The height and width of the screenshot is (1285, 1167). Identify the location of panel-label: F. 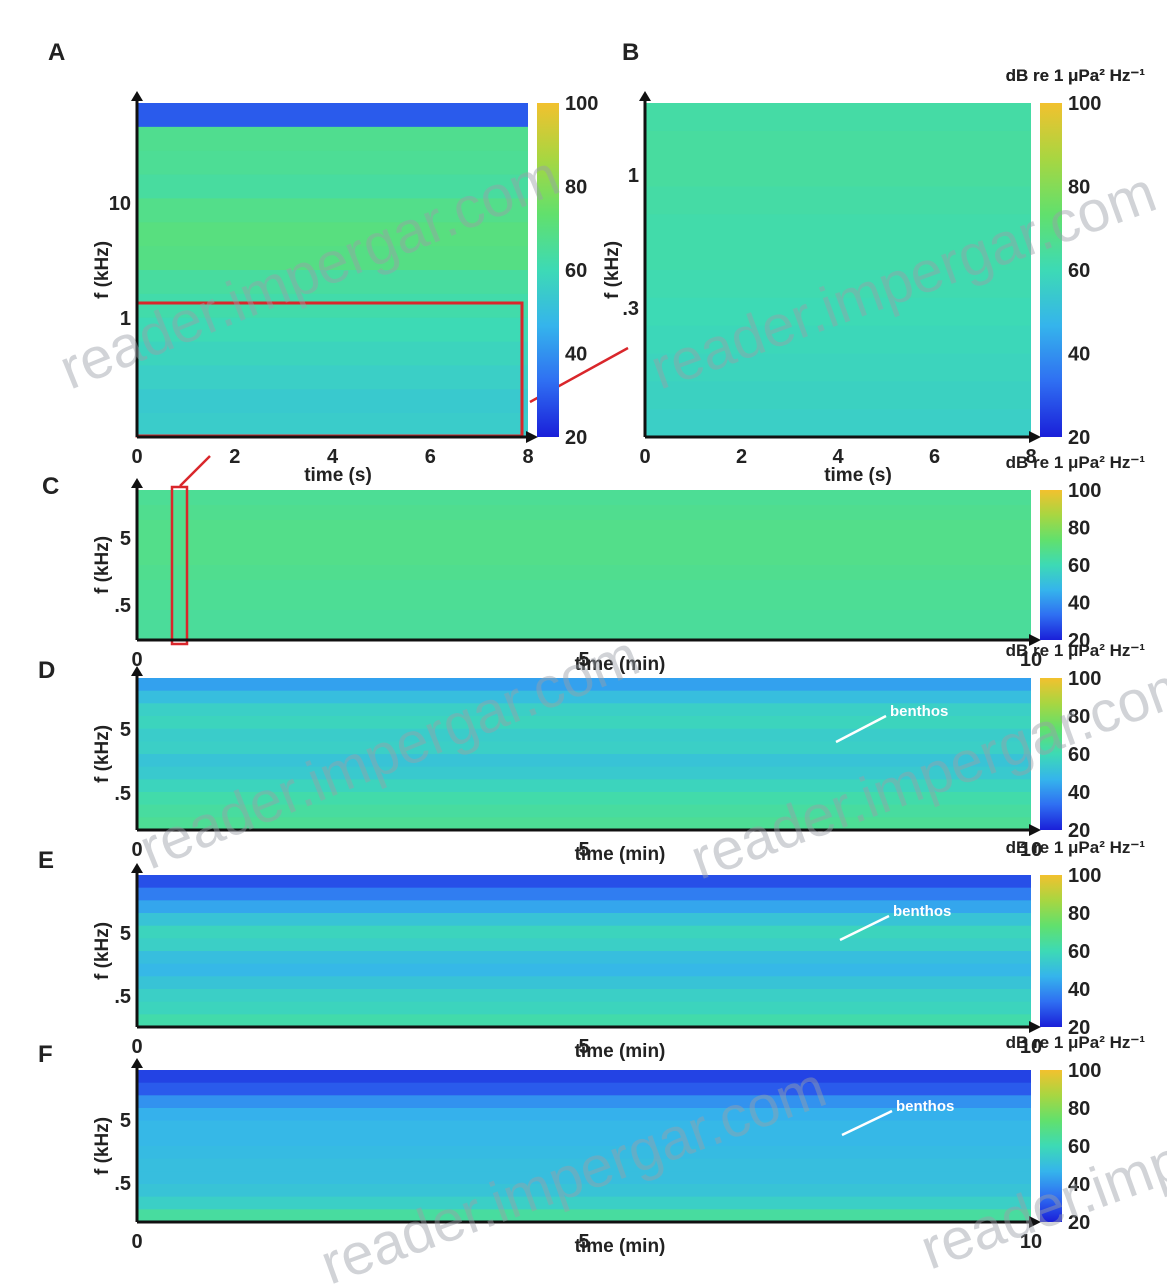
(45, 1054).